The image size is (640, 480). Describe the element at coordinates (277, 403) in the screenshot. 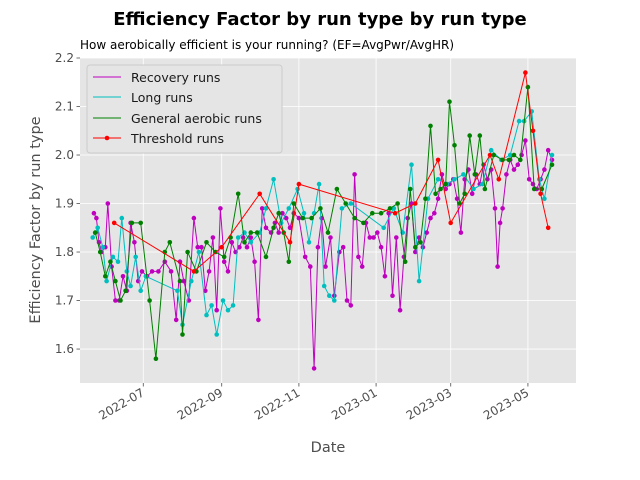

I see `x-tick-label: 2022-11` at that location.